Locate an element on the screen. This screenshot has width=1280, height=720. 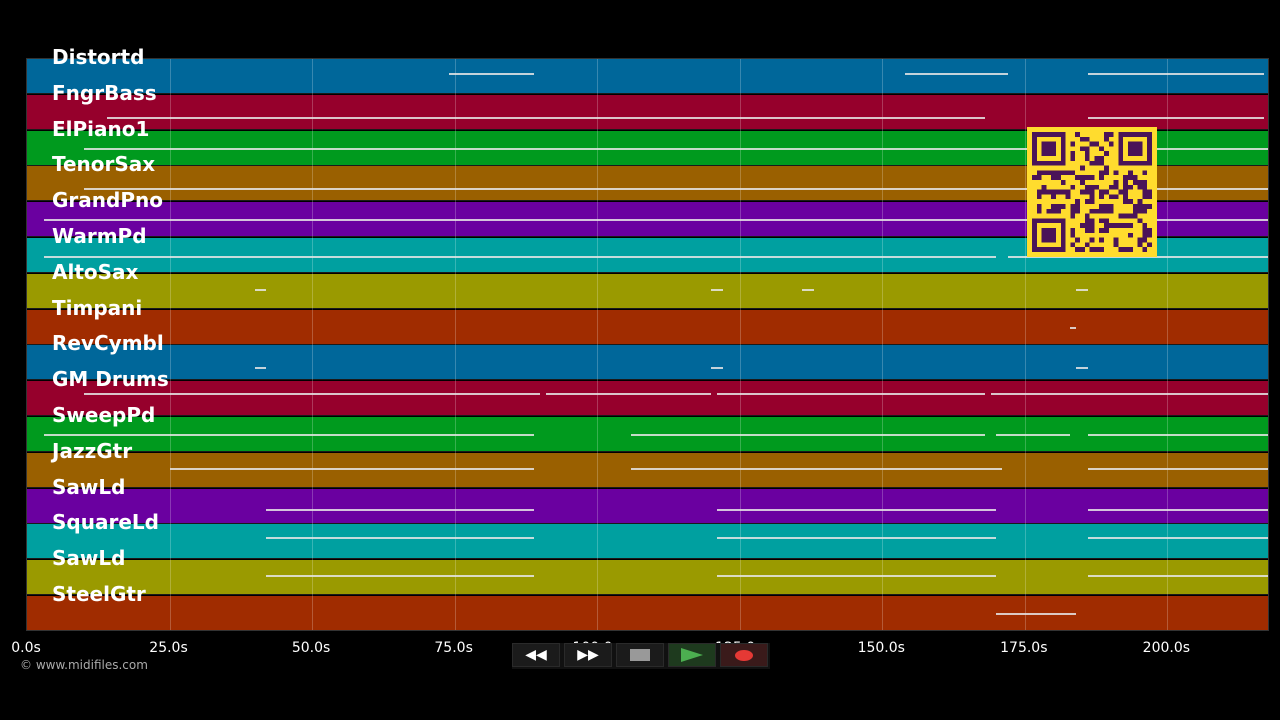
track-label: SweepPd is located at coordinates (104, 415).